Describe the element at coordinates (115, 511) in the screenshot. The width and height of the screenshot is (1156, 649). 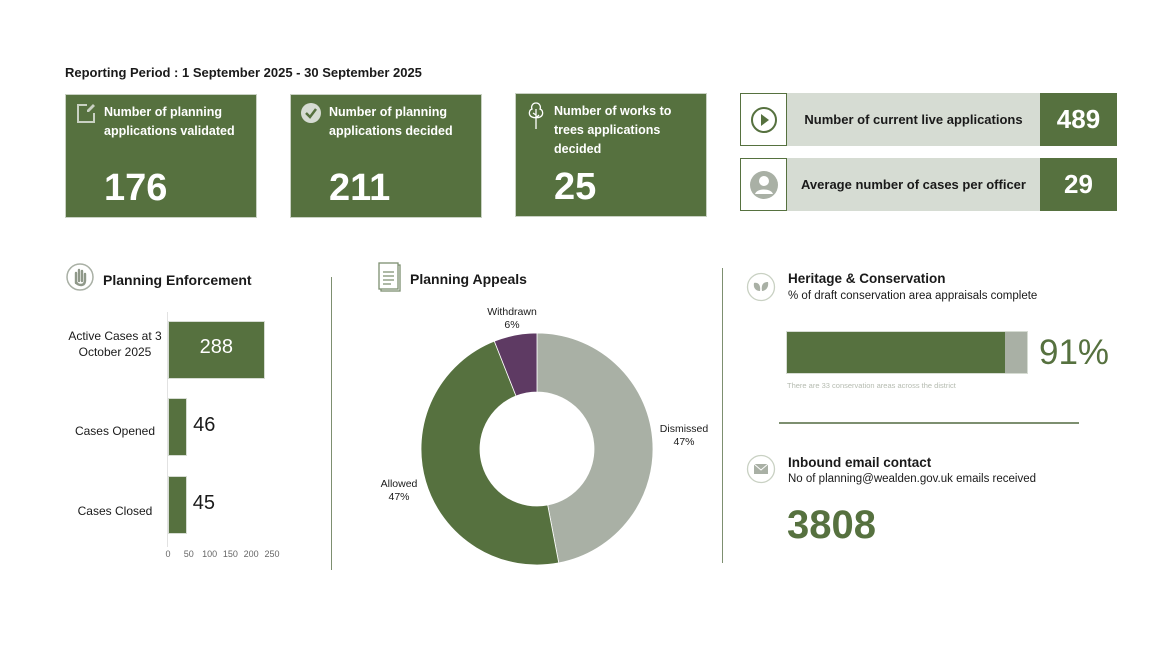
I see `bar-category-label: Cases Closed` at that location.